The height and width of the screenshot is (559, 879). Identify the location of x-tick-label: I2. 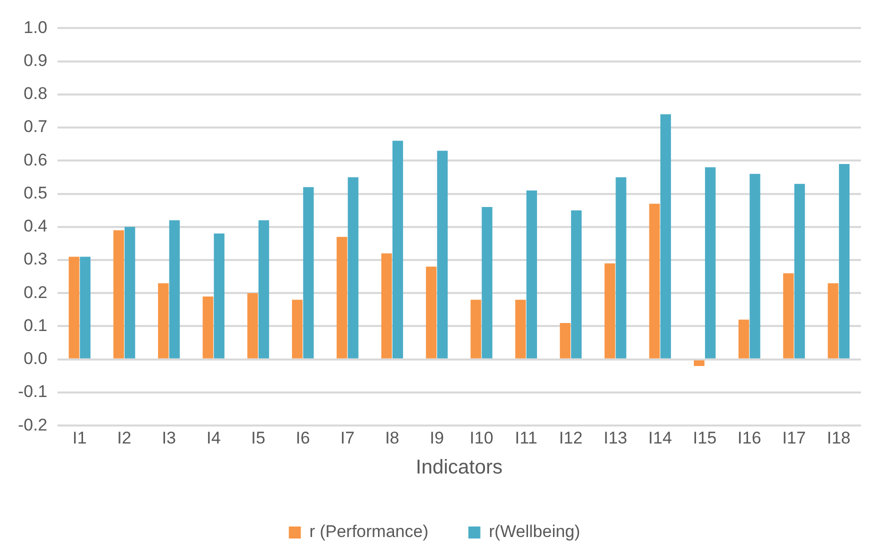
(124, 438).